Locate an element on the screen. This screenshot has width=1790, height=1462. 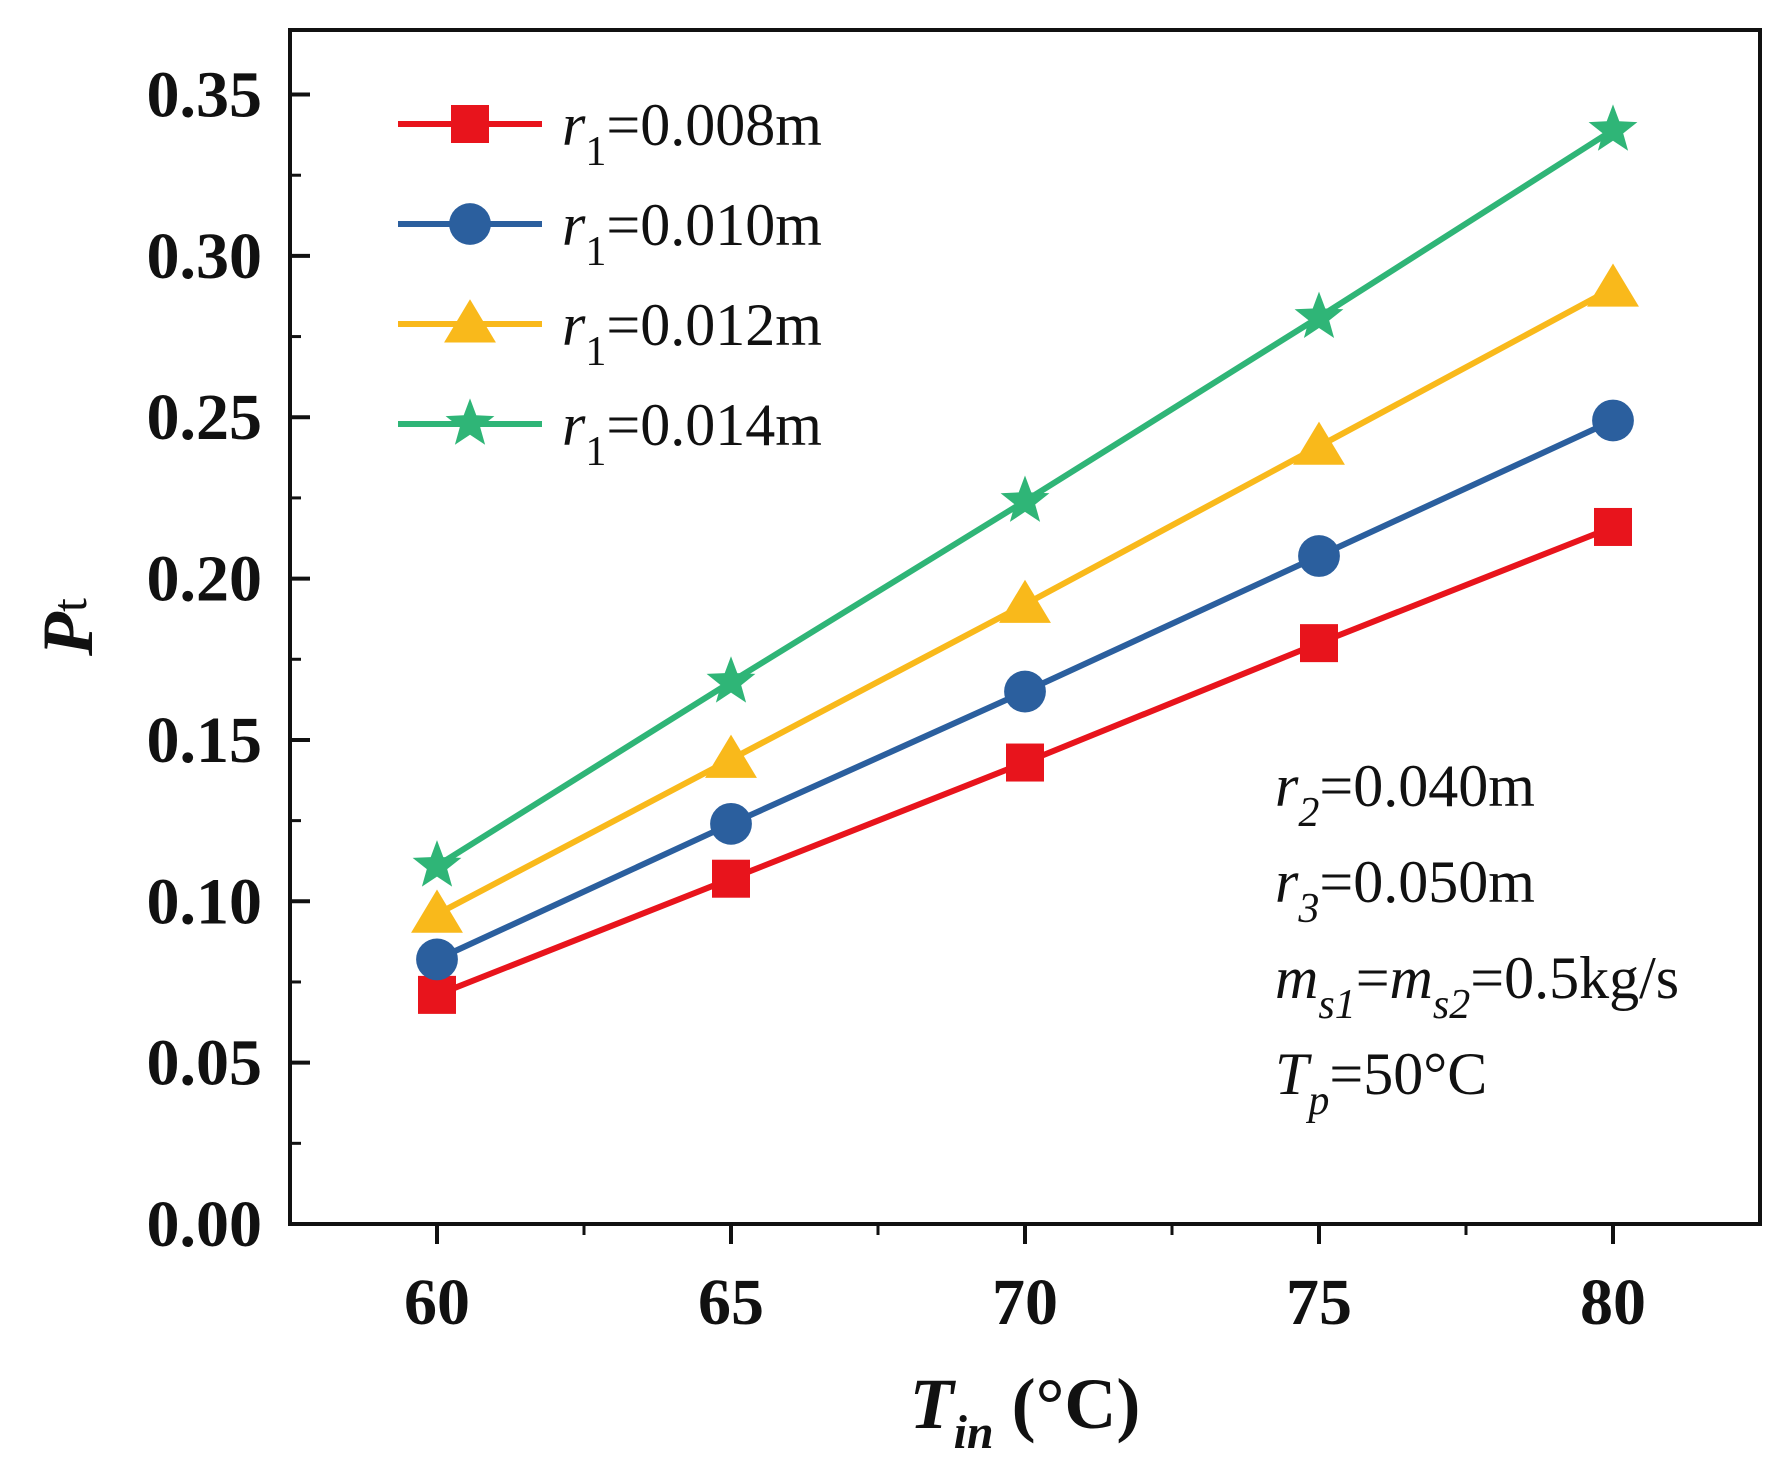
legend-entry: r1=0.012m is located at coordinates (610, 333).